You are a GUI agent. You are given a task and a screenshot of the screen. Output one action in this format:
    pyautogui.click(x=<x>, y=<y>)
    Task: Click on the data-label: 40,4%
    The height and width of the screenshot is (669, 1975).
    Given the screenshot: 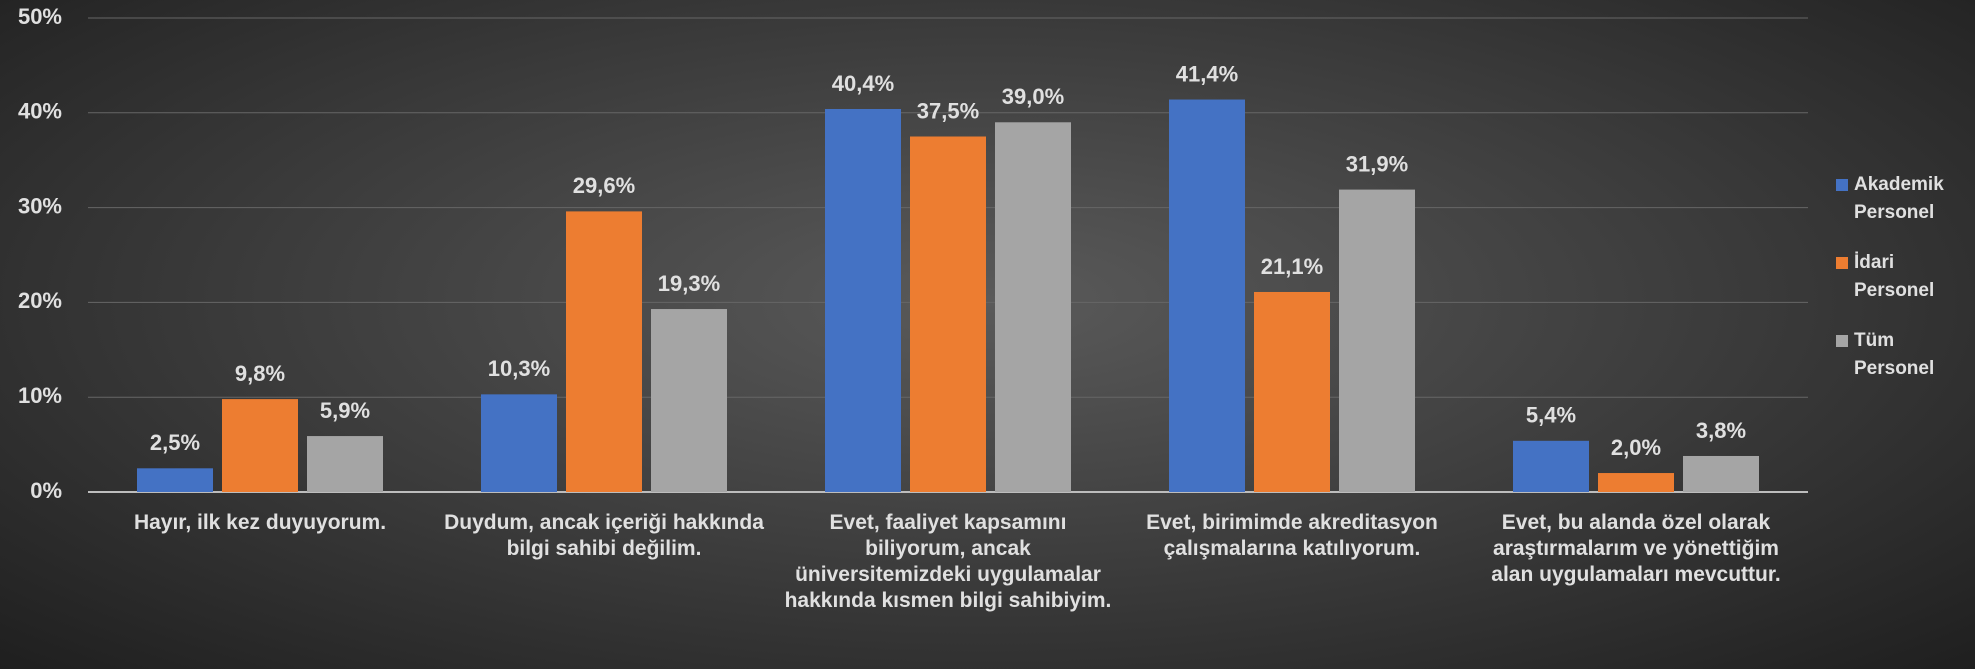 What is the action you would take?
    pyautogui.click(x=863, y=83)
    